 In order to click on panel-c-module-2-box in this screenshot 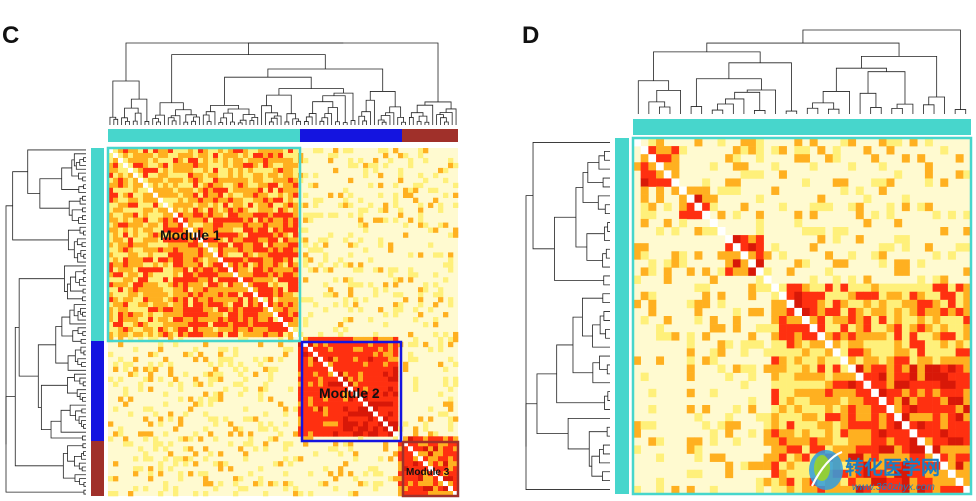, I will do `click(351, 391)`.